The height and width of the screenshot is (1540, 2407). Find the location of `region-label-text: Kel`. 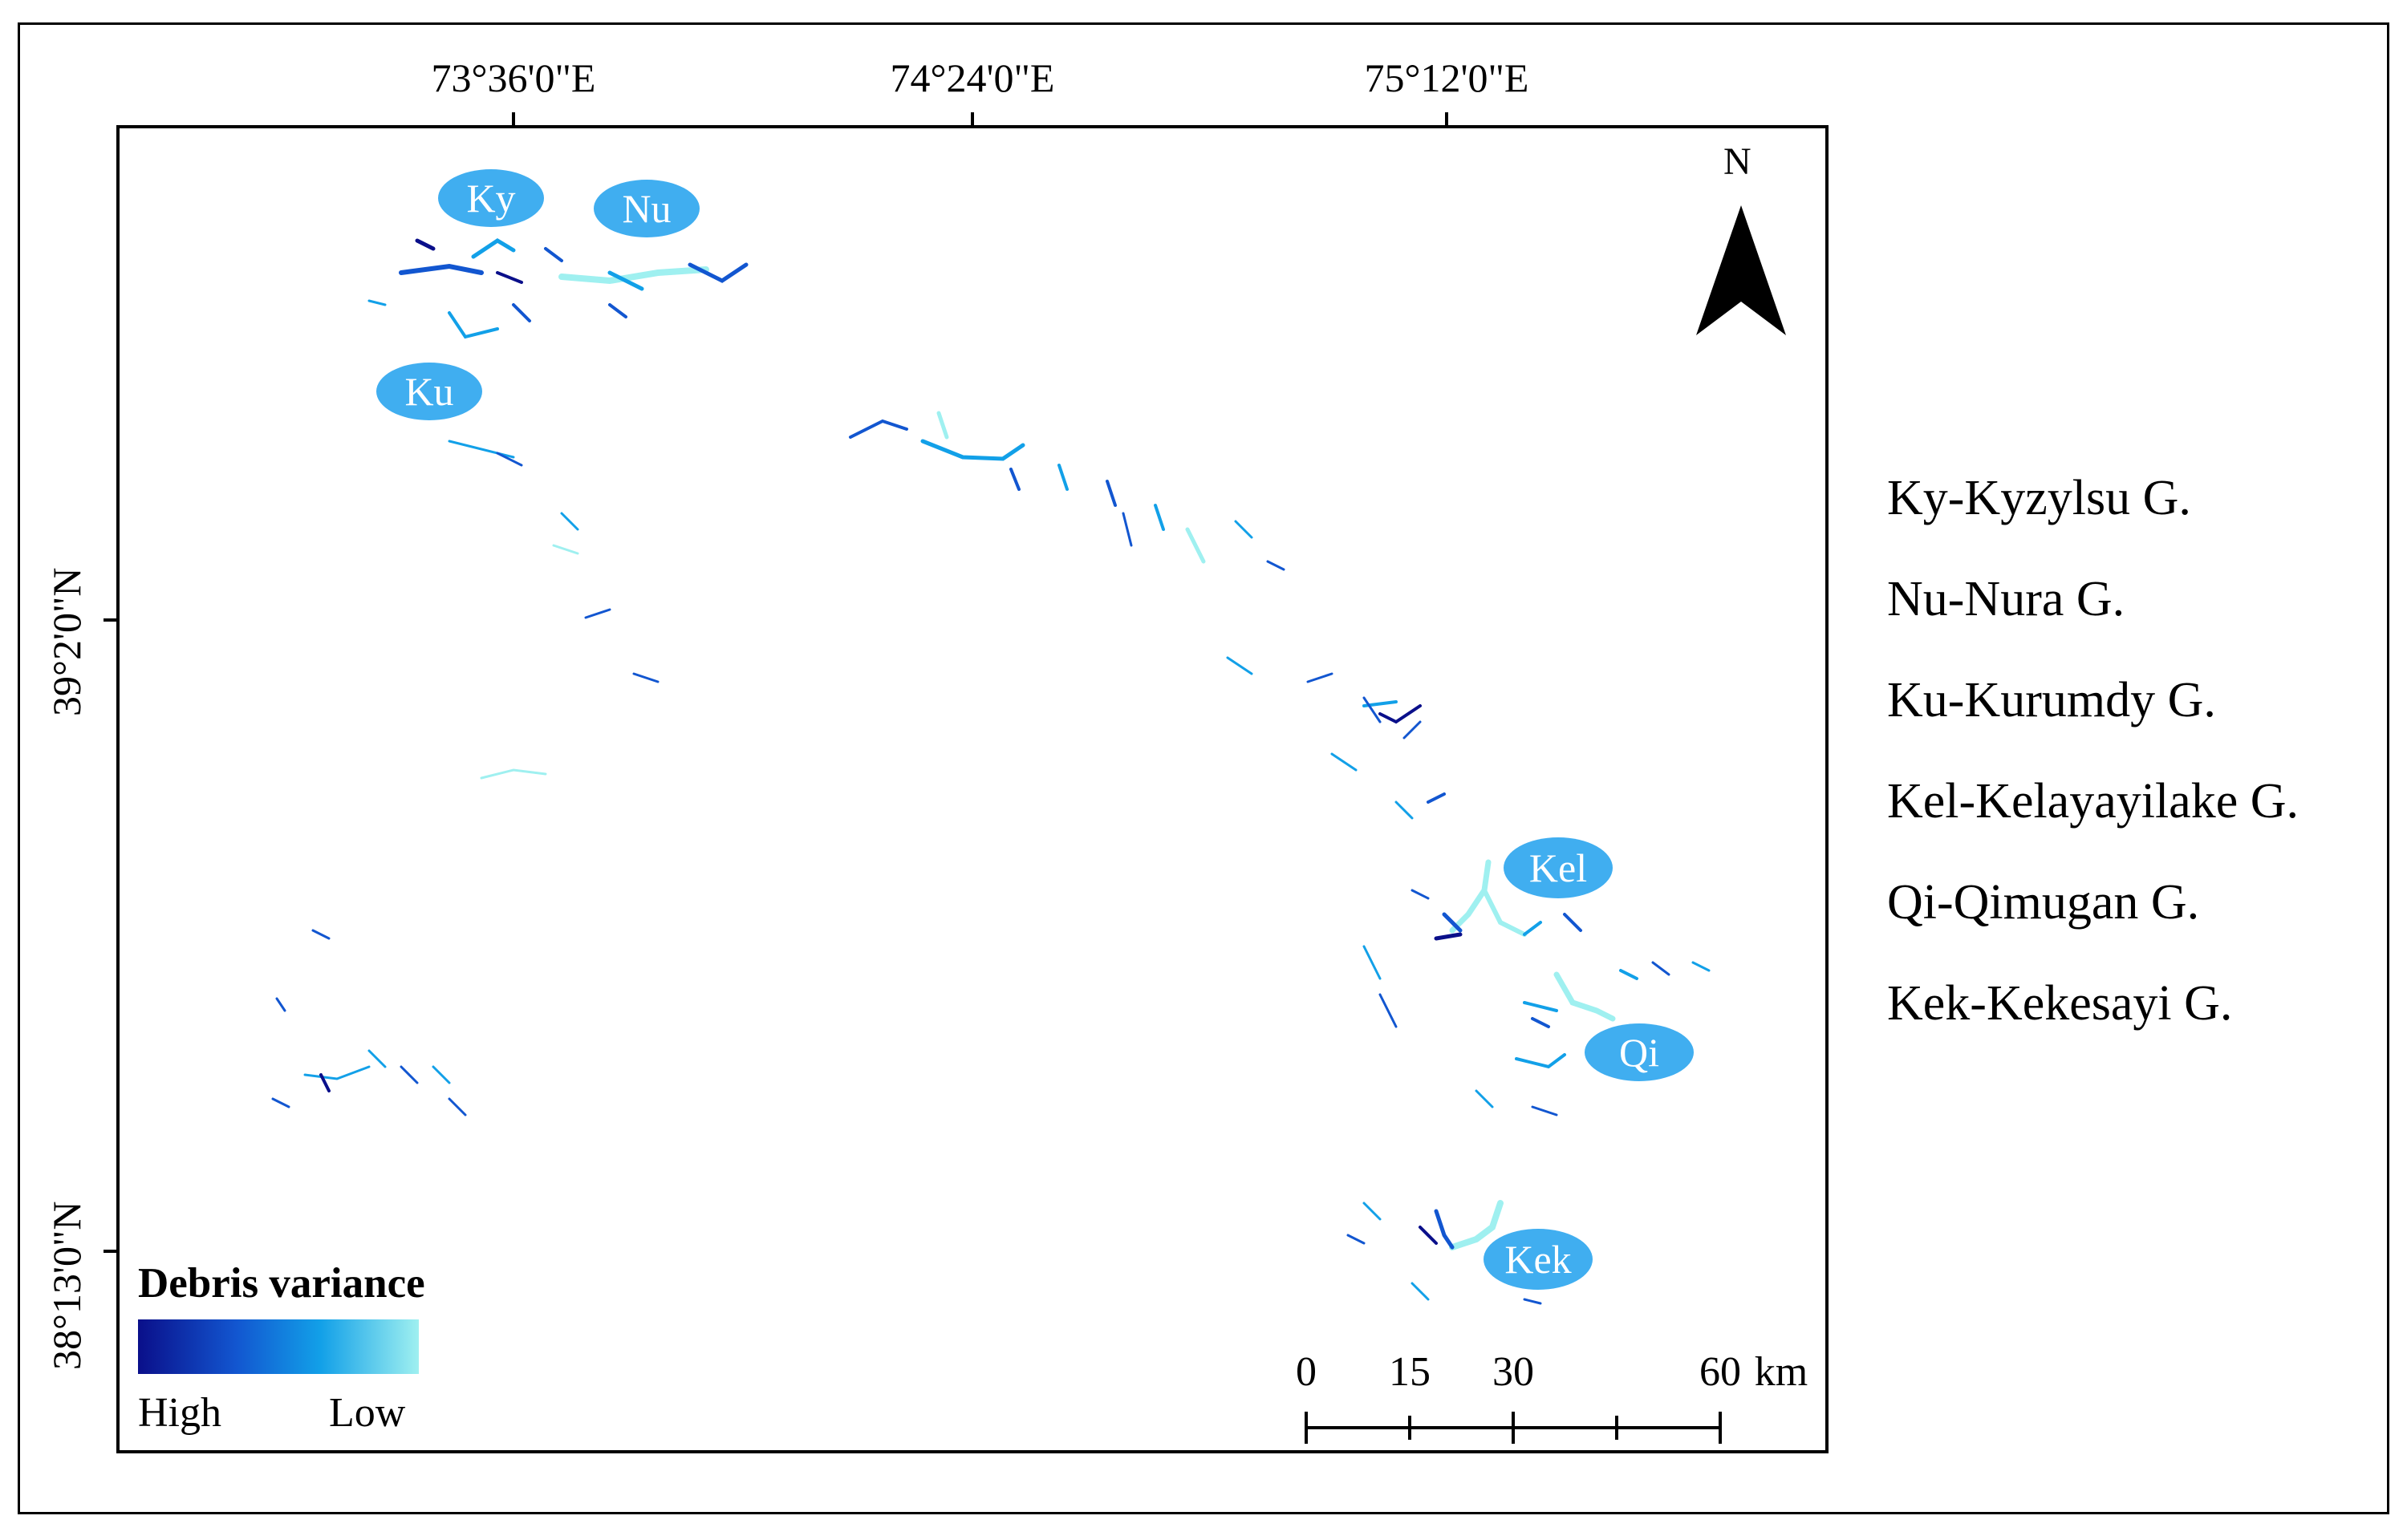

region-label-text: Kel is located at coordinates (1558, 867).